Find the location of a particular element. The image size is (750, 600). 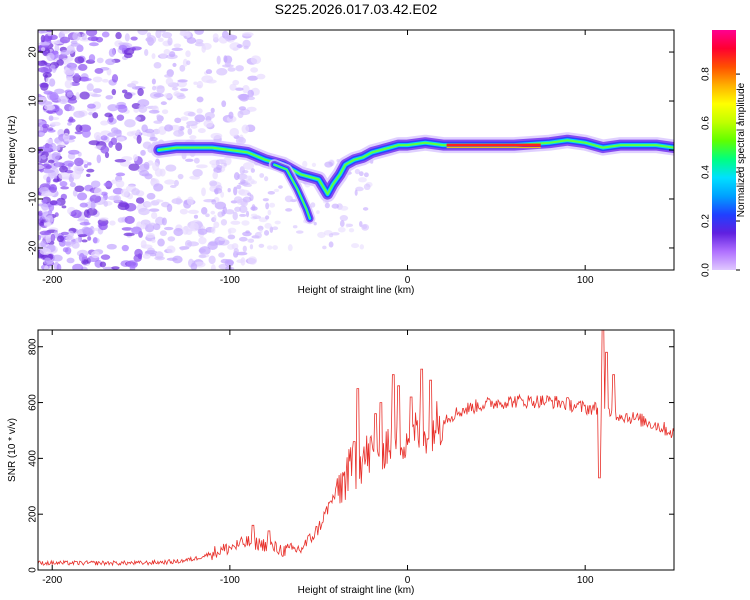

y-tick-label: -20 is located at coordinates (33, 247).